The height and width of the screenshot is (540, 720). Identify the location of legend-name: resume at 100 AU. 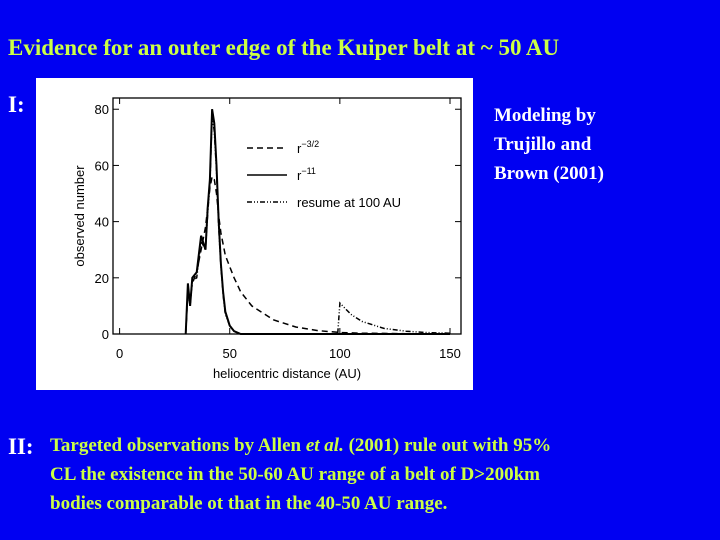
(349, 202).